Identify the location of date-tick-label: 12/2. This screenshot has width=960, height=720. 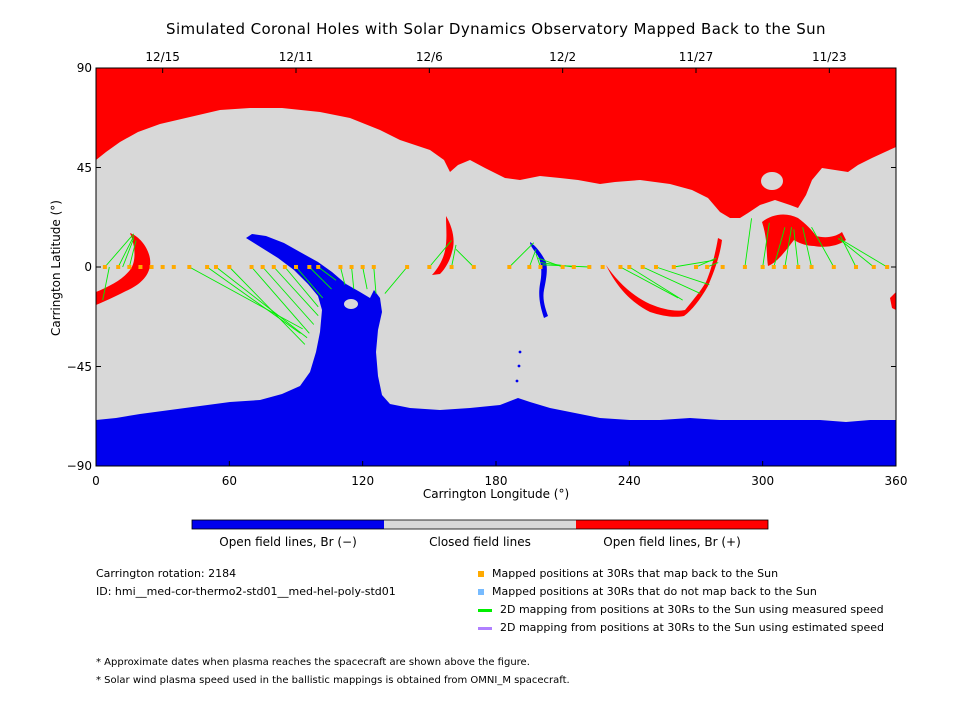
(563, 57).